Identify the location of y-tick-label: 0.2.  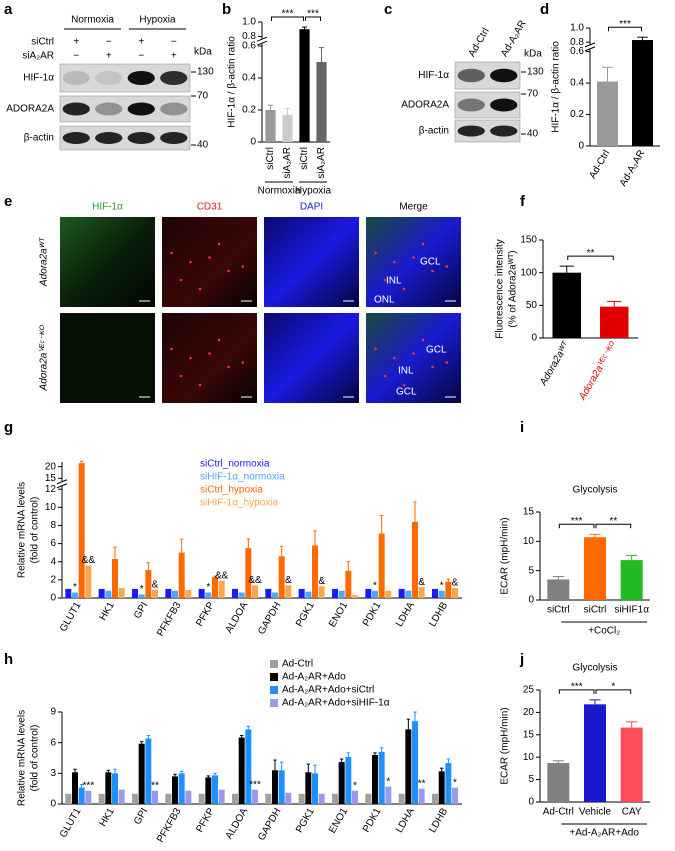
(577, 114).